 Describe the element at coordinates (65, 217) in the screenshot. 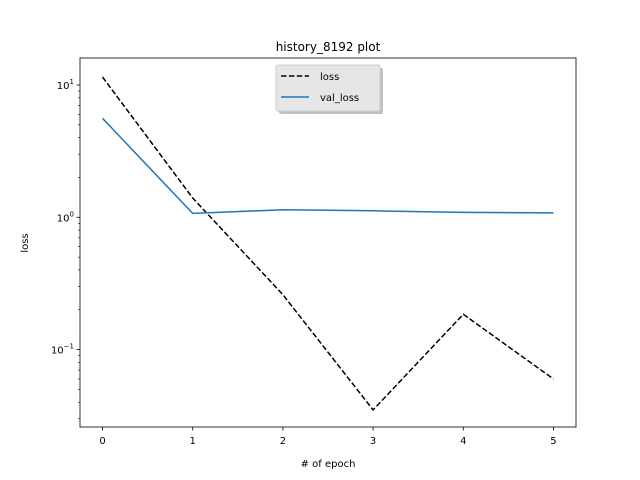

I see `y-tick-label: 10⁰` at that location.